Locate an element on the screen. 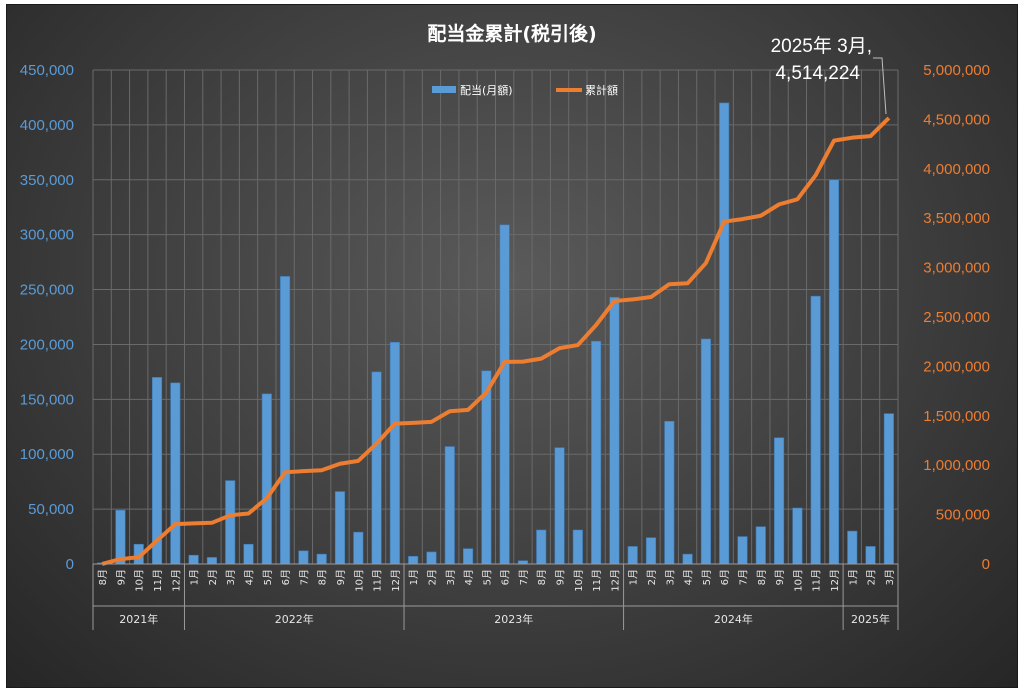  left-axis-tick: 350,000 is located at coordinates (47, 180).